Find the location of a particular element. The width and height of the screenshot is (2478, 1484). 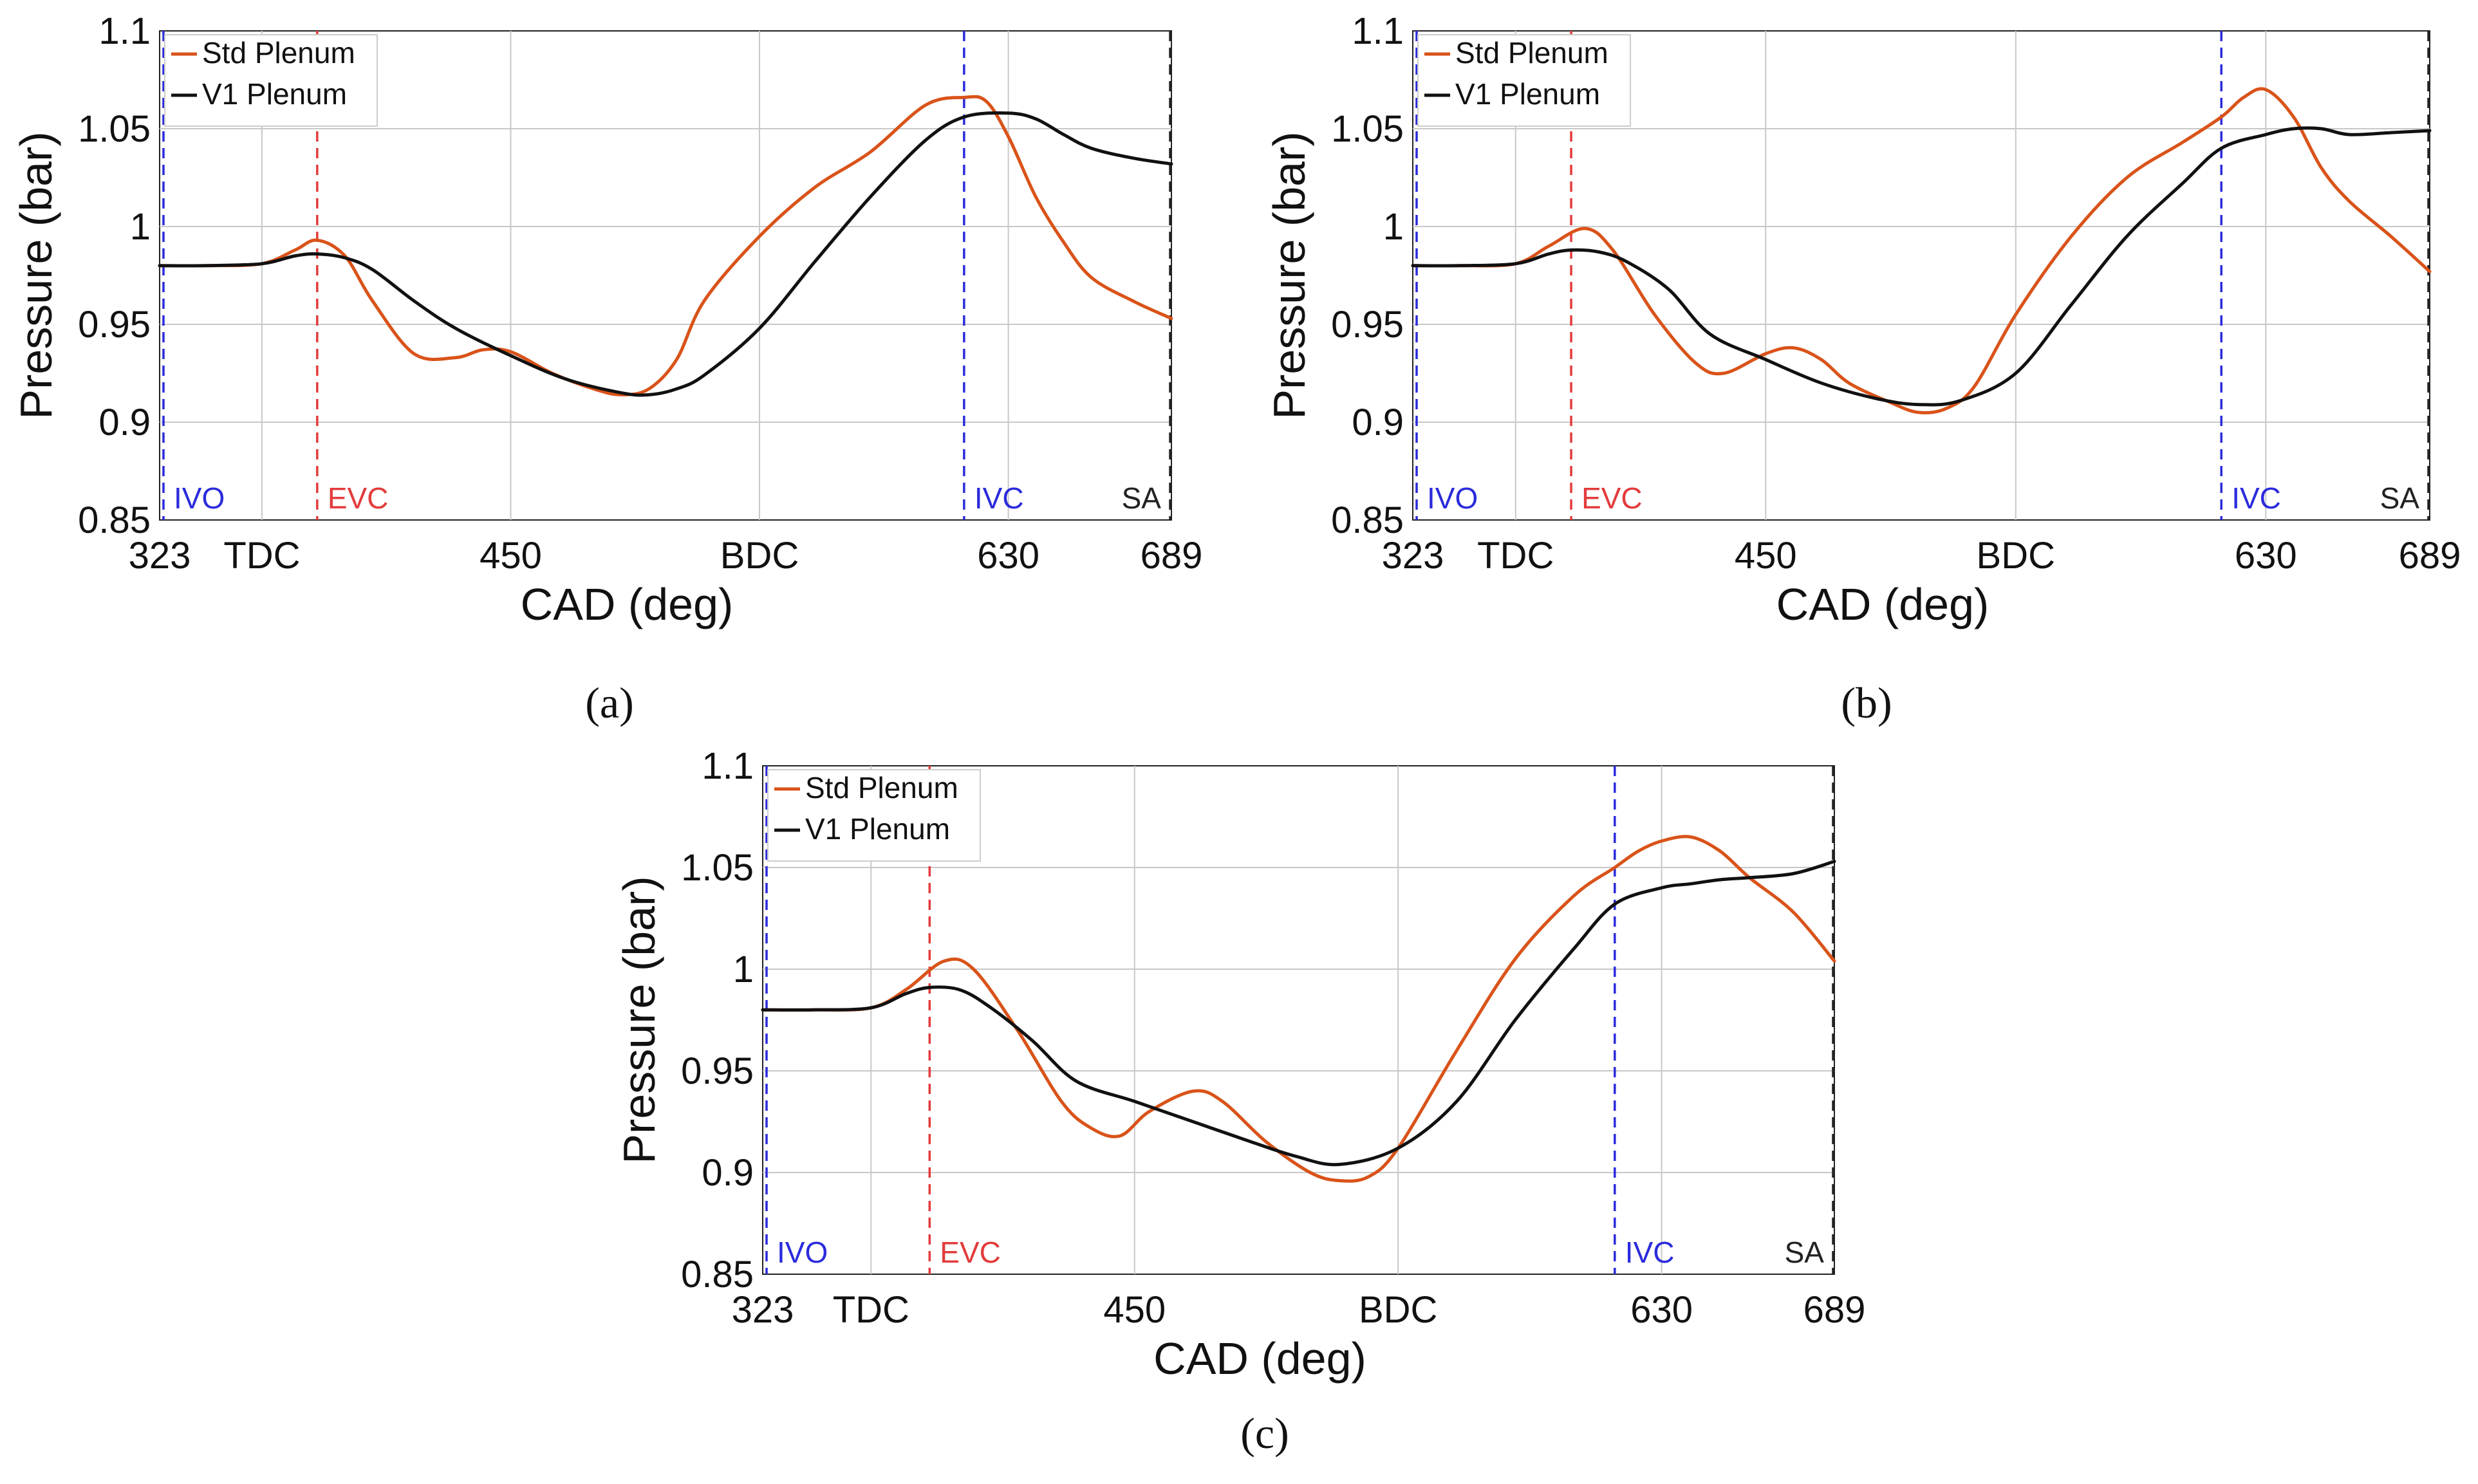

panel-caption: (c) is located at coordinates (1264, 1433).